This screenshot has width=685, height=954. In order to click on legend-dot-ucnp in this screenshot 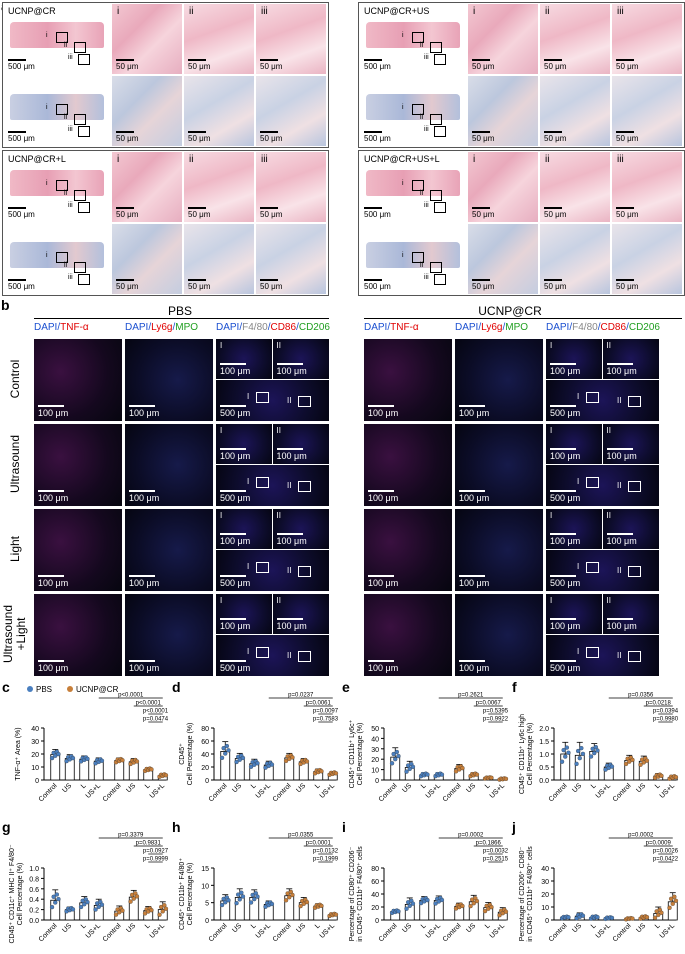, I will do `click(70, 689)`.